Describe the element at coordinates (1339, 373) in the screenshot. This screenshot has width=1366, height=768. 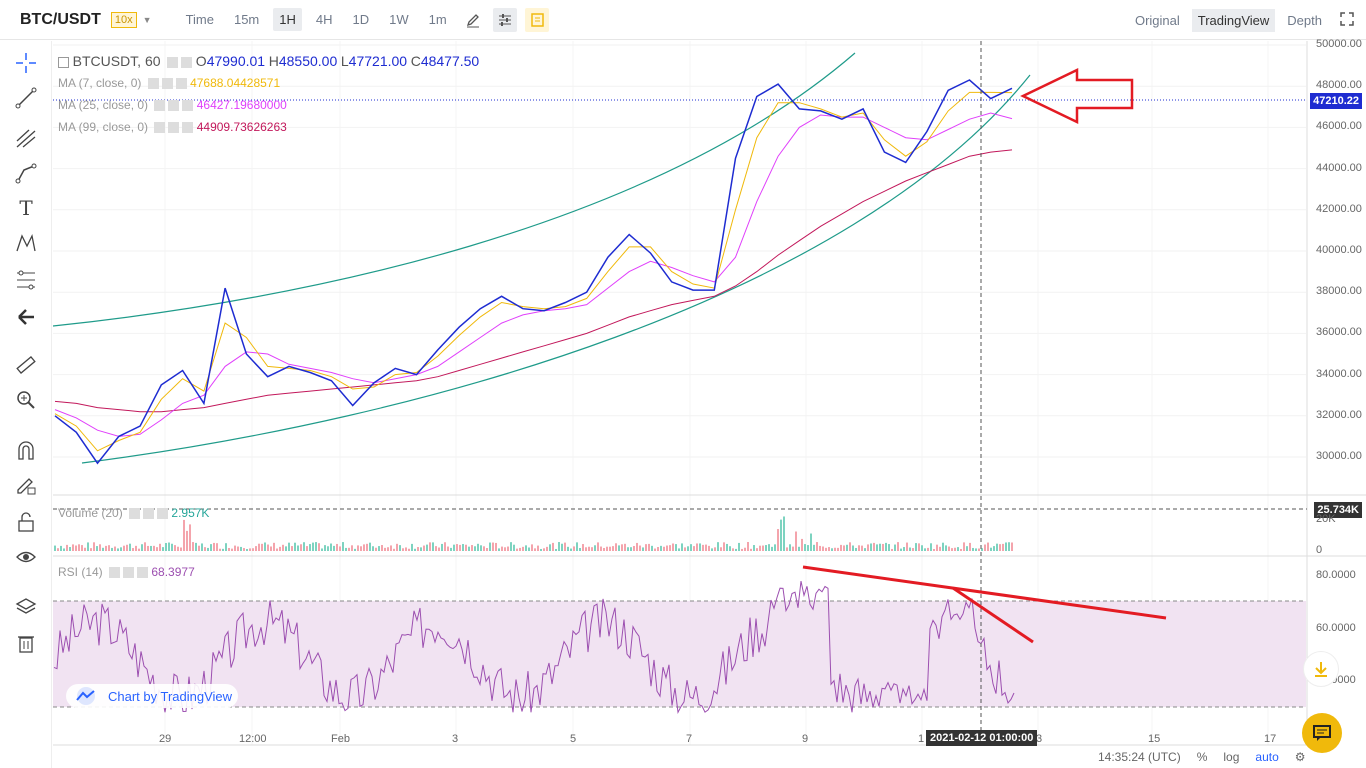
I see `price-tick: 34000.00` at that location.